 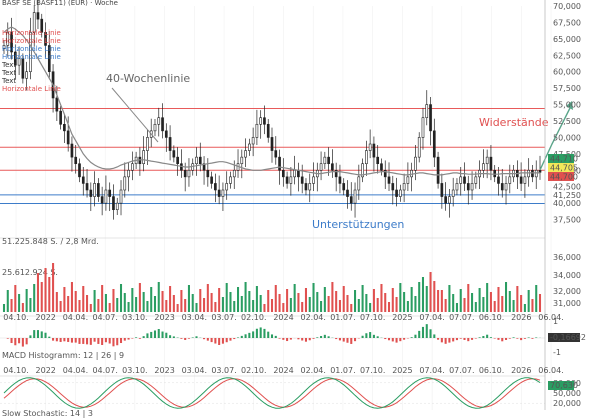 I want to click on stoch-badge, so click(x=561, y=385).